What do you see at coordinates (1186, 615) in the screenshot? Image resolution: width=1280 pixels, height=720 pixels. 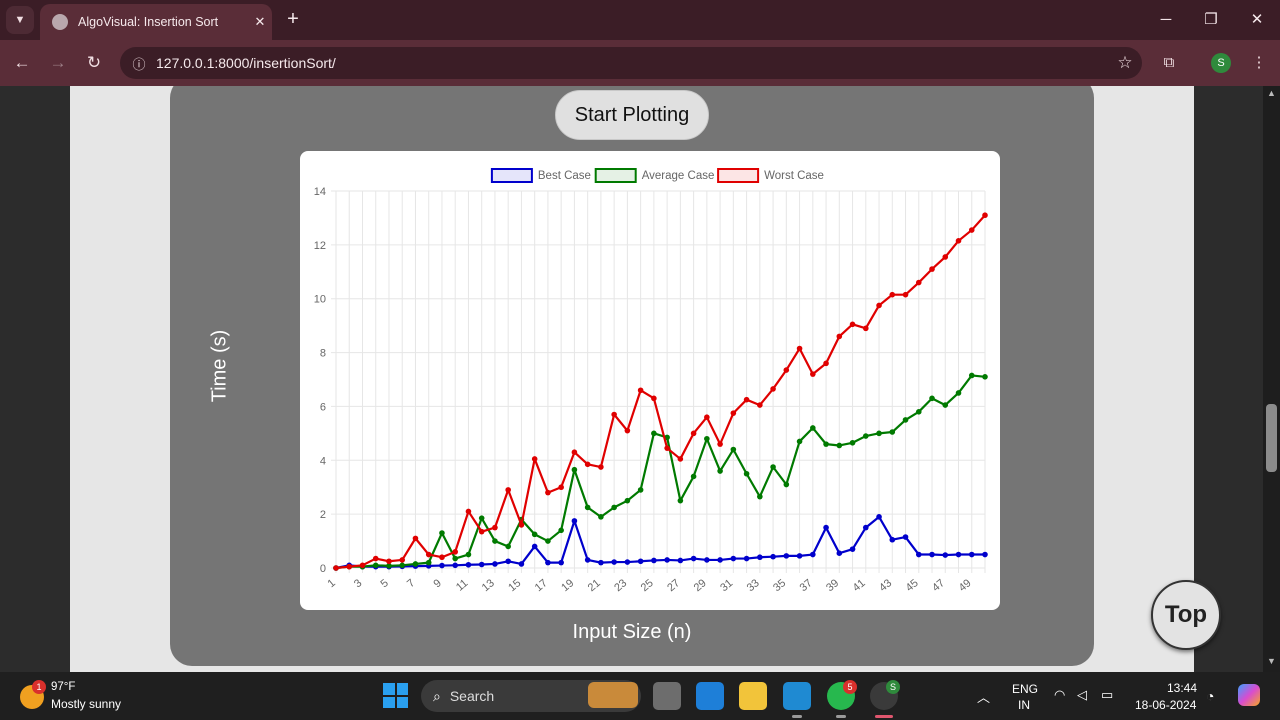 I see `scroll-to-top-button: Top` at bounding box center [1186, 615].